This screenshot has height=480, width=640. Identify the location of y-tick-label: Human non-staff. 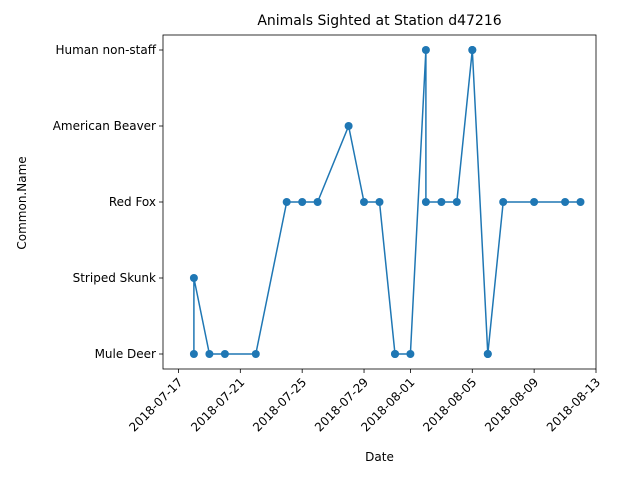
(105, 50).